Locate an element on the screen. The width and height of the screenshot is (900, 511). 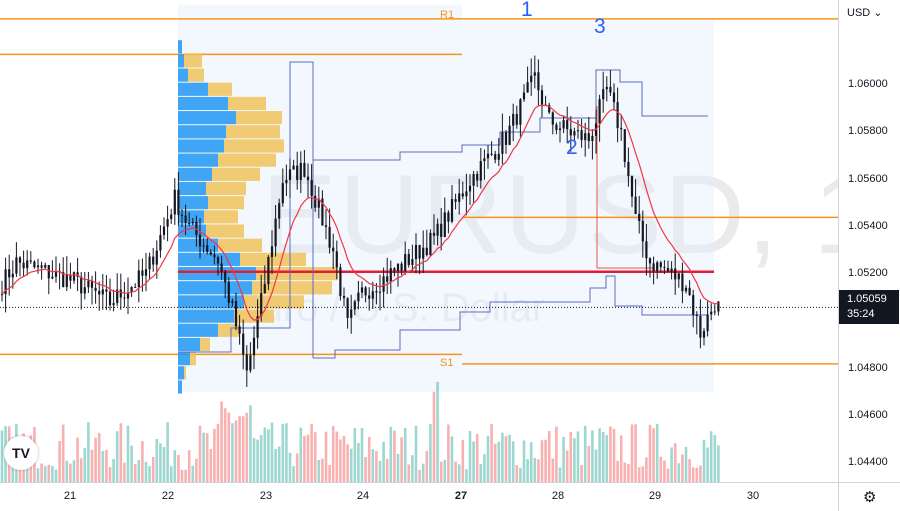
bar-countdown: 35:24 is located at coordinates (861, 314).